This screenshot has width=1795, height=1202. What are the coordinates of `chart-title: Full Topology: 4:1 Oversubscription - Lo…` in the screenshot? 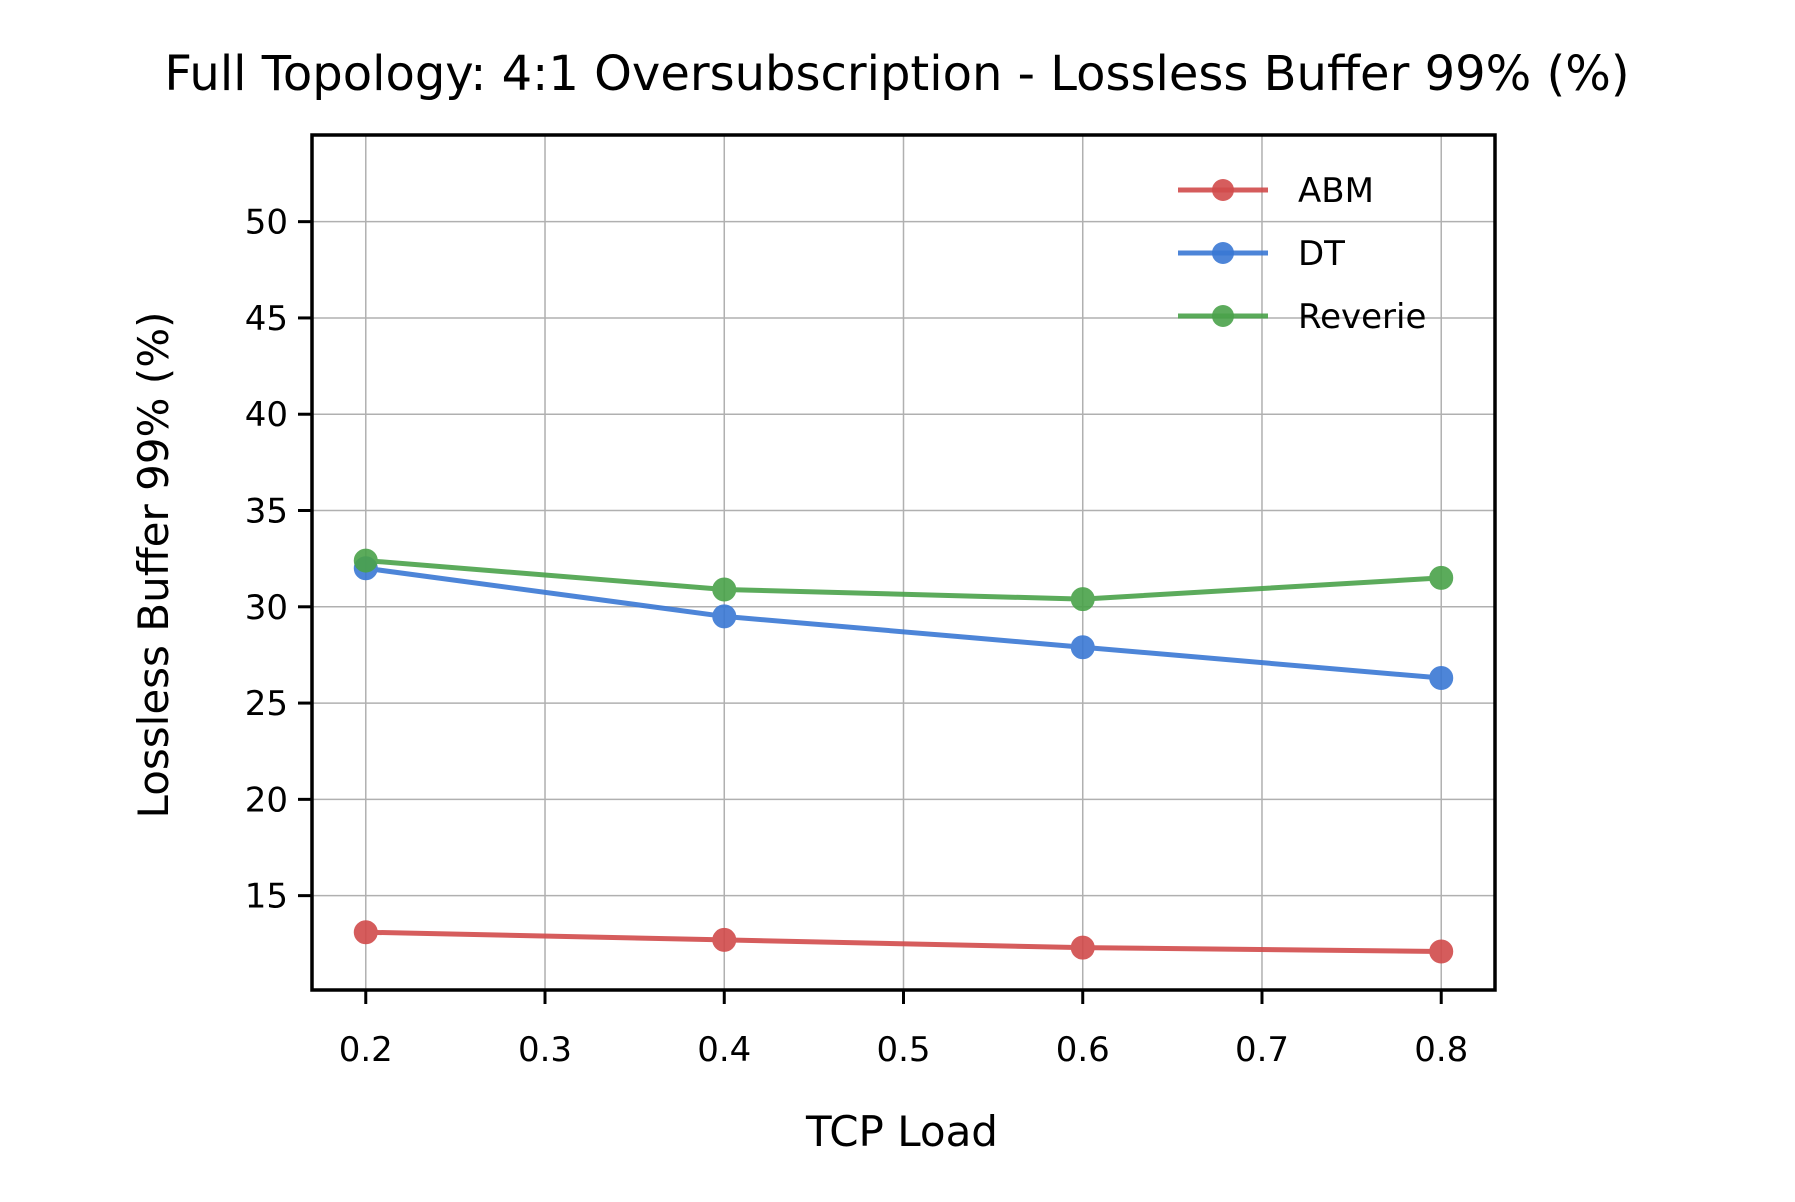 It's located at (896, 74).